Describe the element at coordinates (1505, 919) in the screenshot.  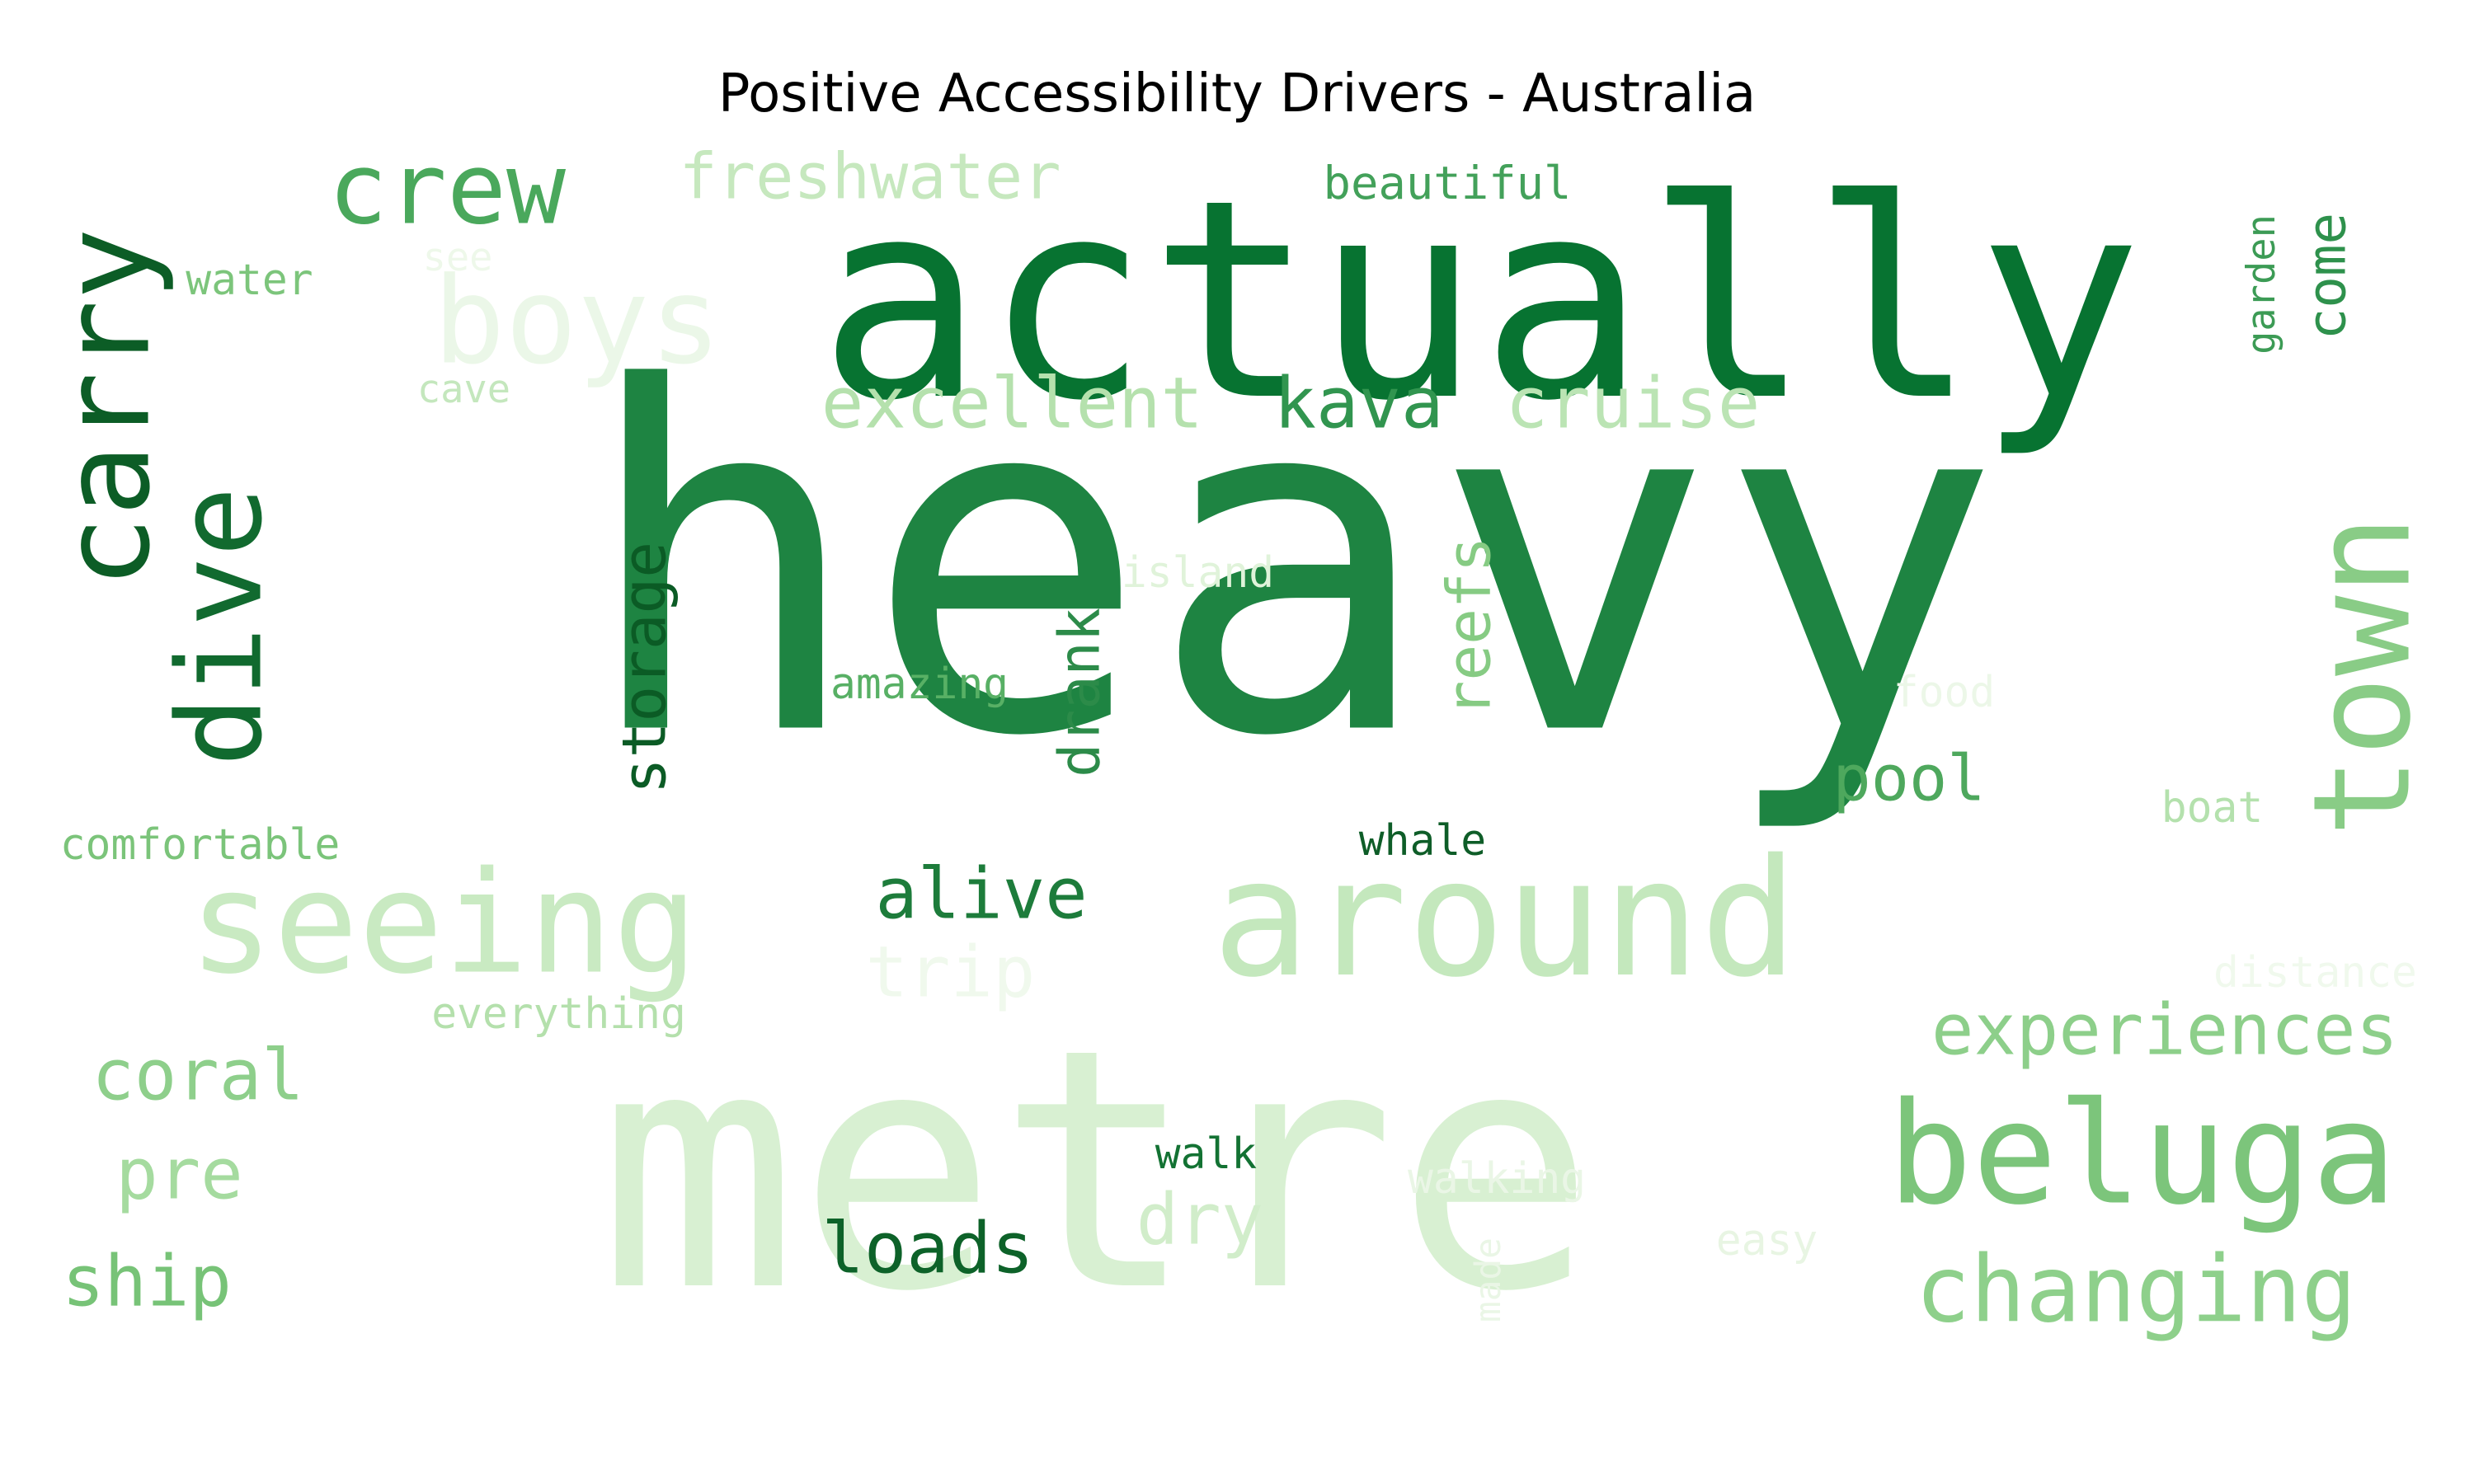
I see `word-around: around` at that location.